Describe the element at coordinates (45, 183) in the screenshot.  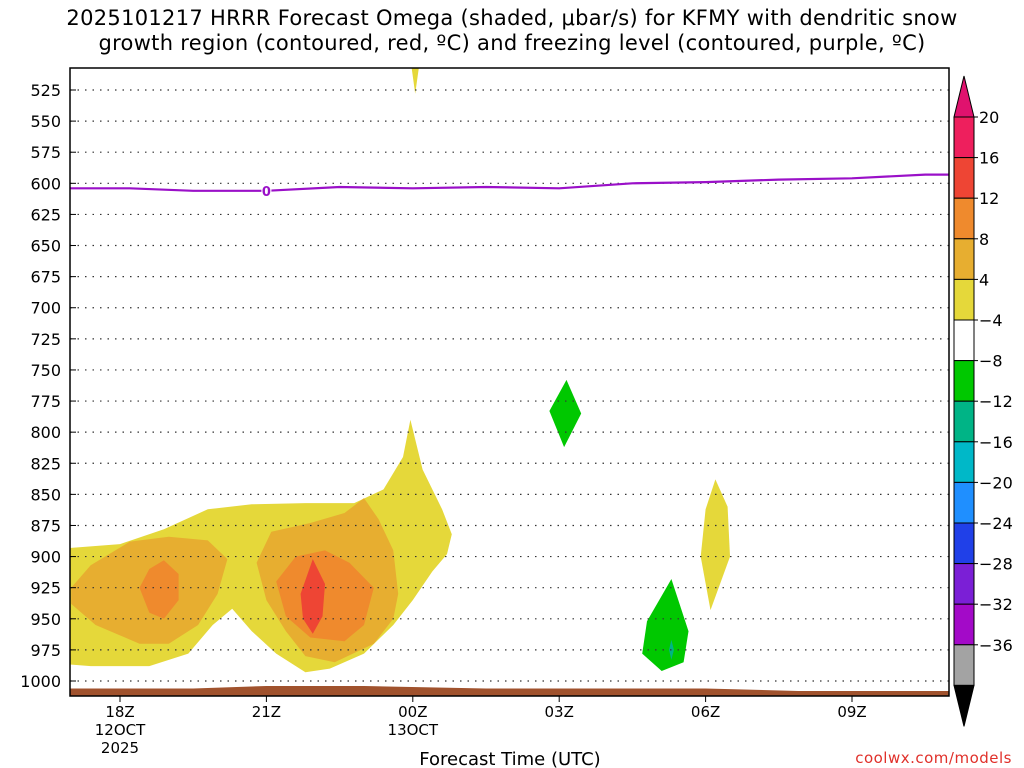
I see `y-tick-label: 600` at that location.